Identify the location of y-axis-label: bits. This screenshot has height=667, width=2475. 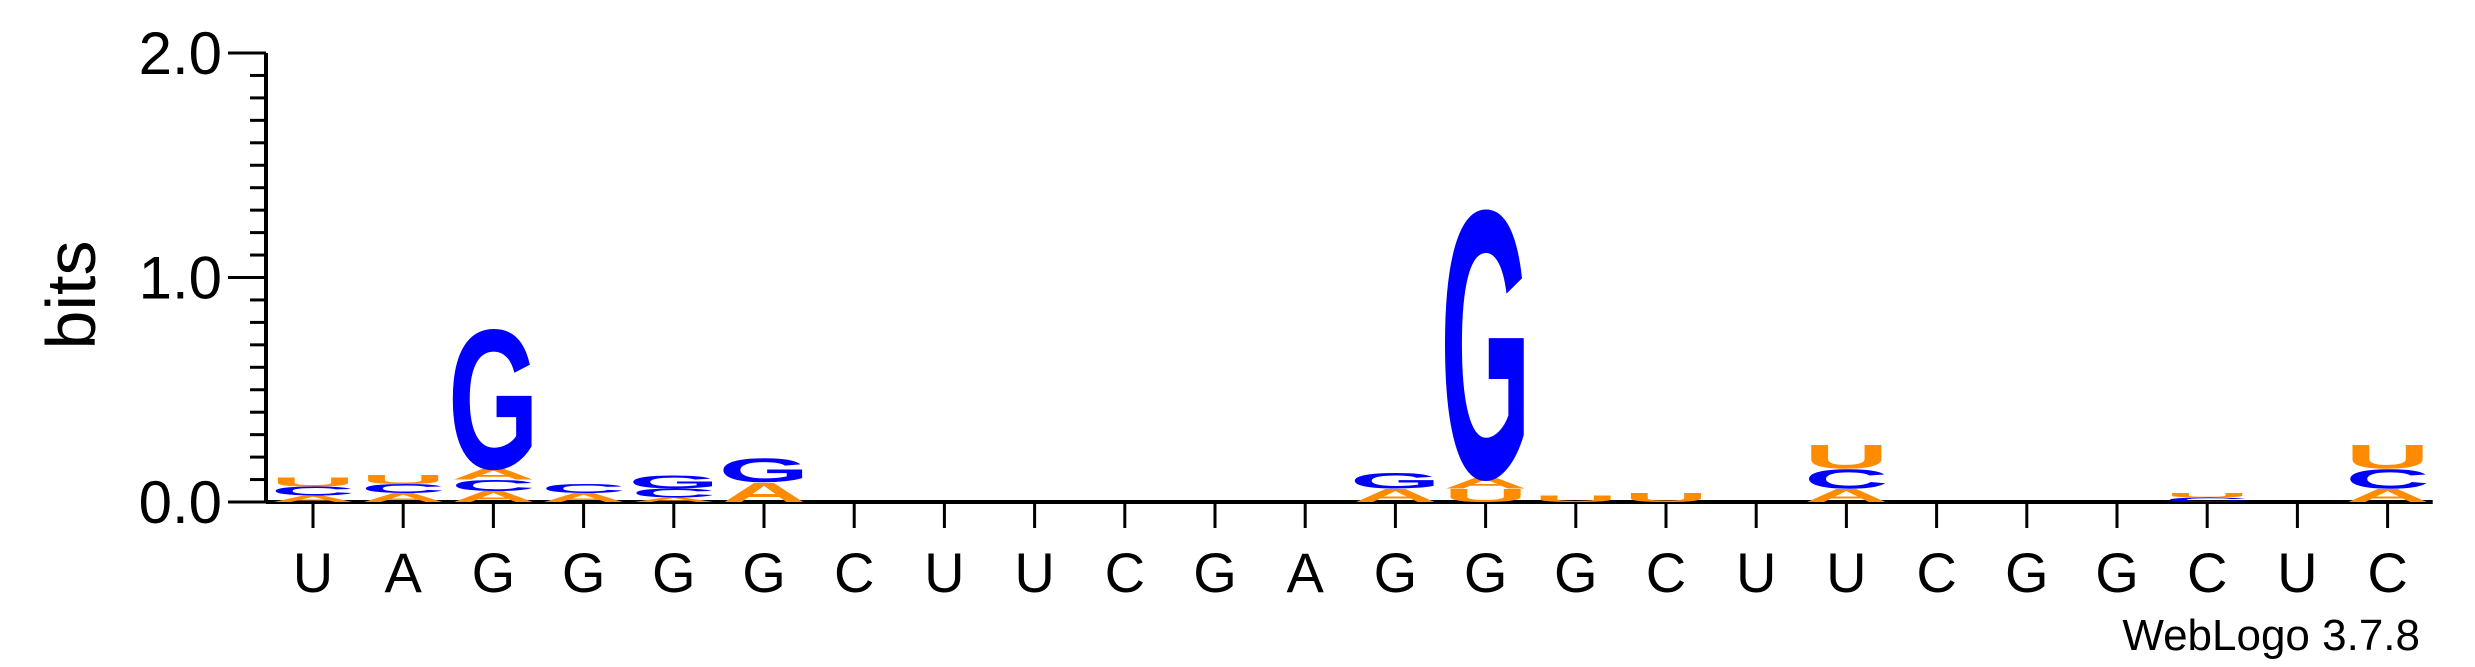
(71, 295).